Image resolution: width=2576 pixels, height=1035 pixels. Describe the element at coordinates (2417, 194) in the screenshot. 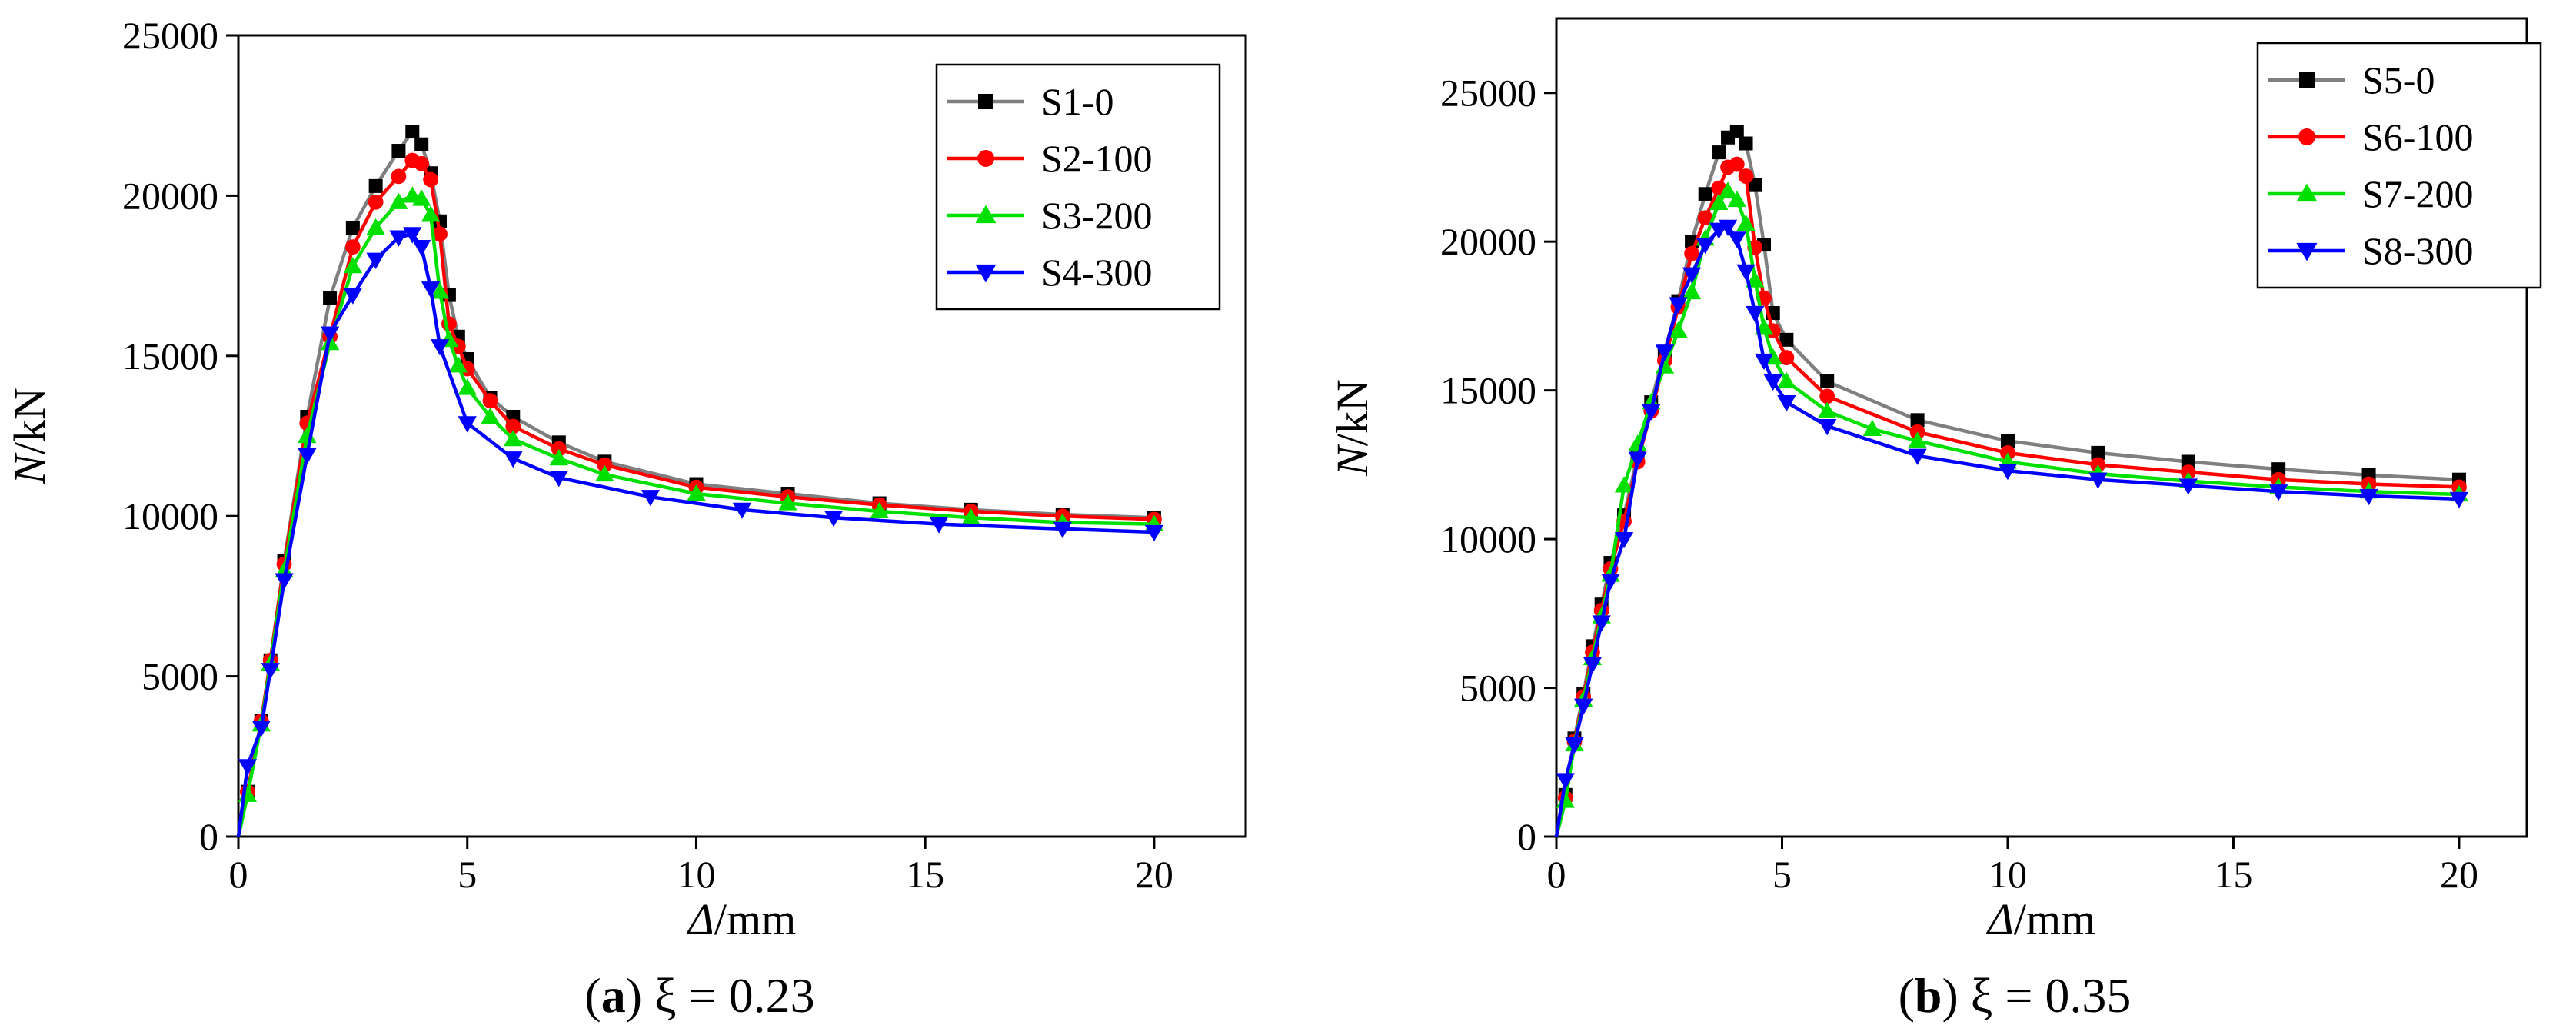

I see `legend-label: S7-200` at that location.